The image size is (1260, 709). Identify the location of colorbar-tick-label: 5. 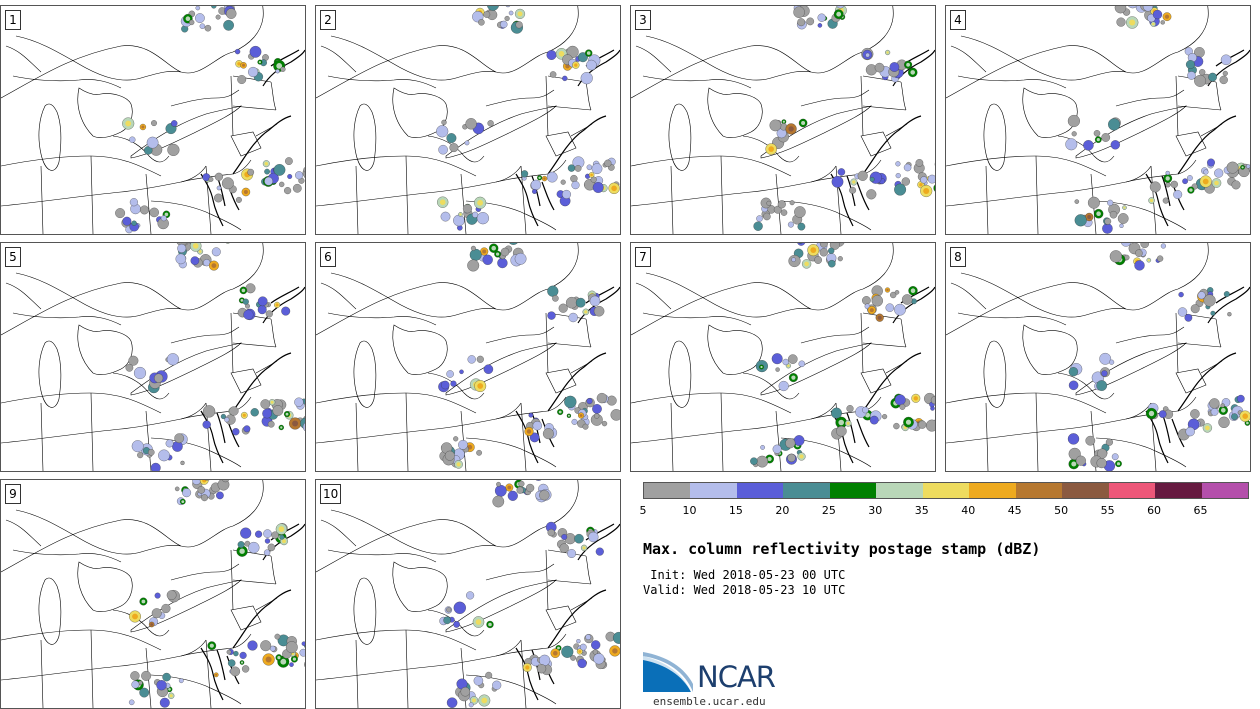
(643, 510).